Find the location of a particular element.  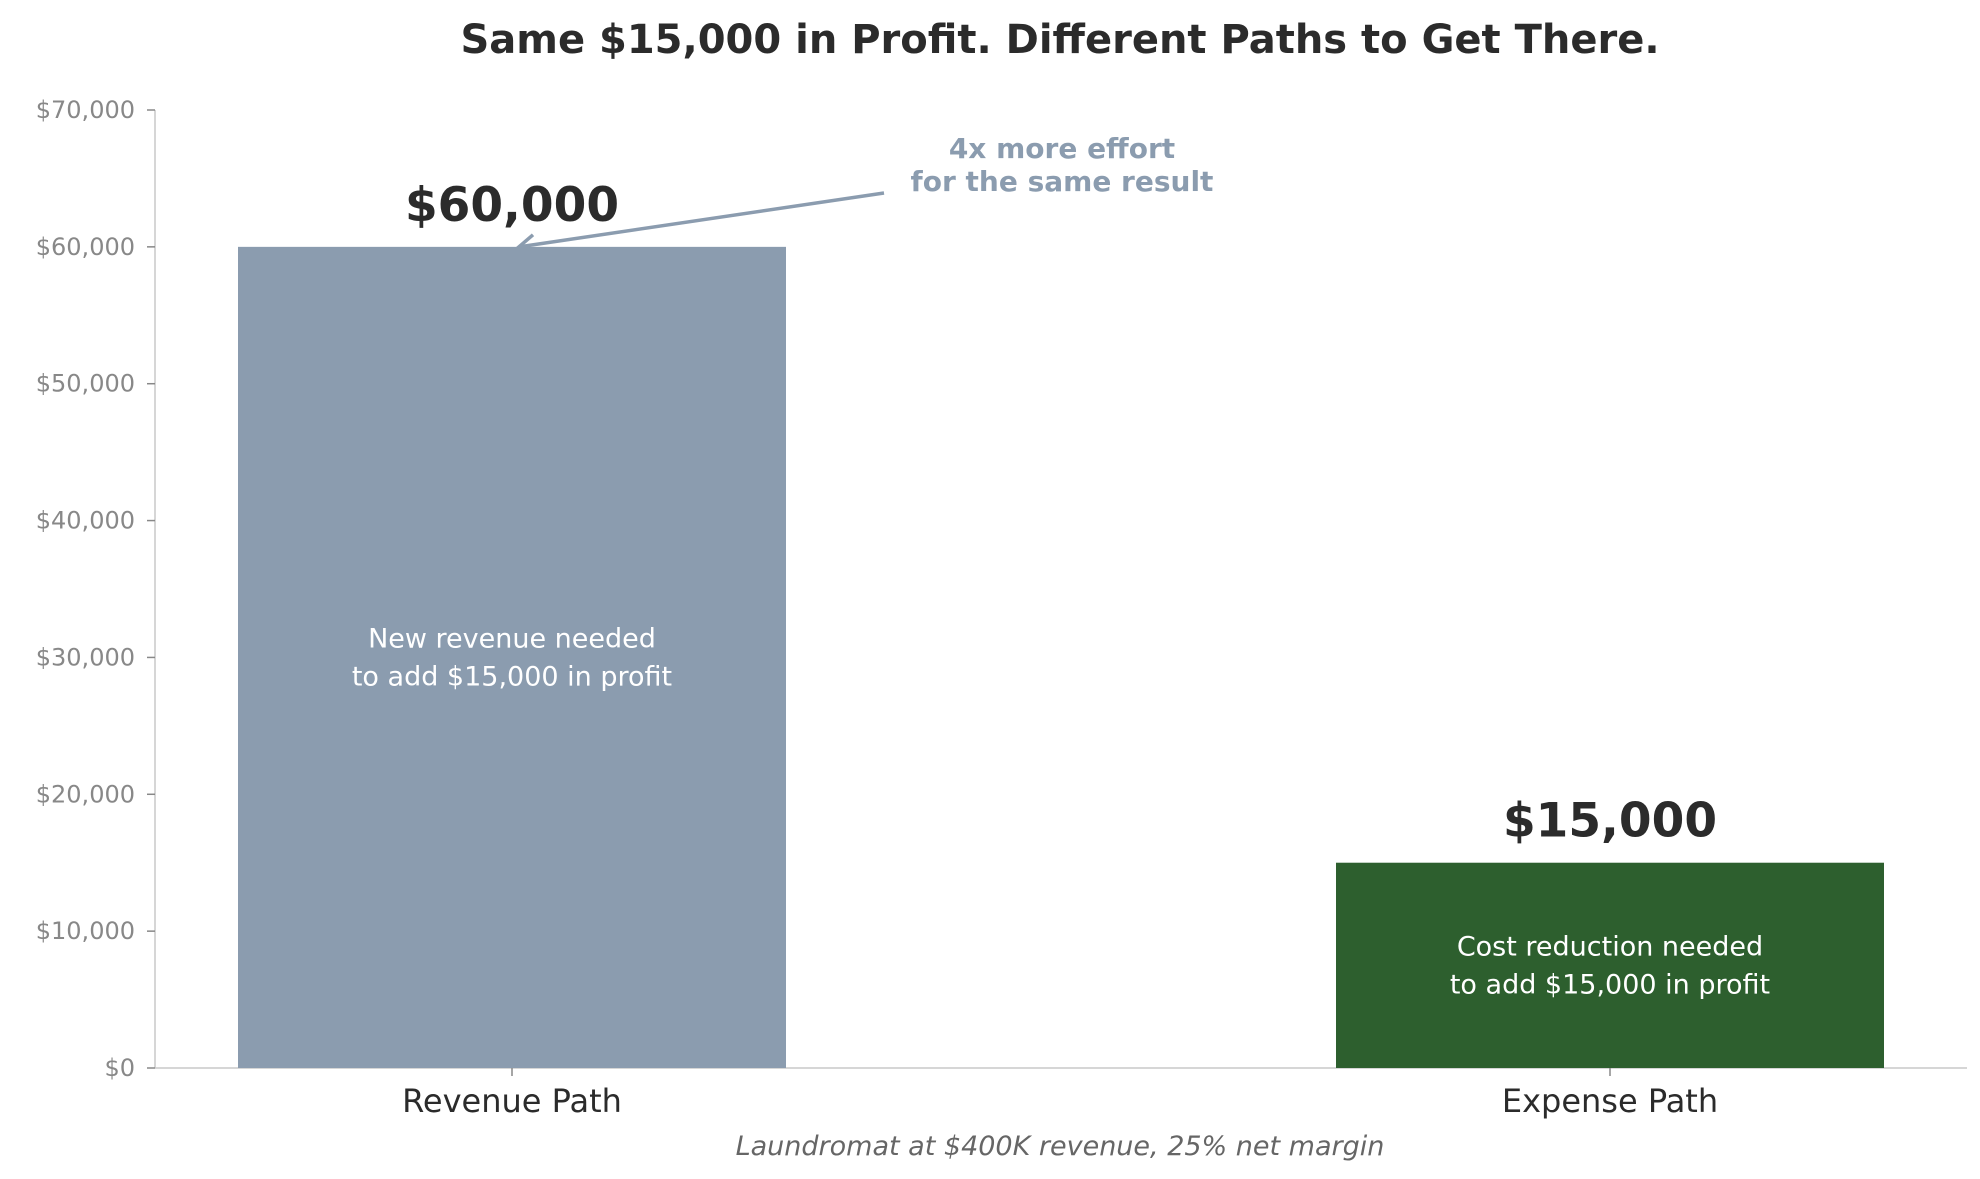

arrowhead-icon is located at coordinates (526, 242).